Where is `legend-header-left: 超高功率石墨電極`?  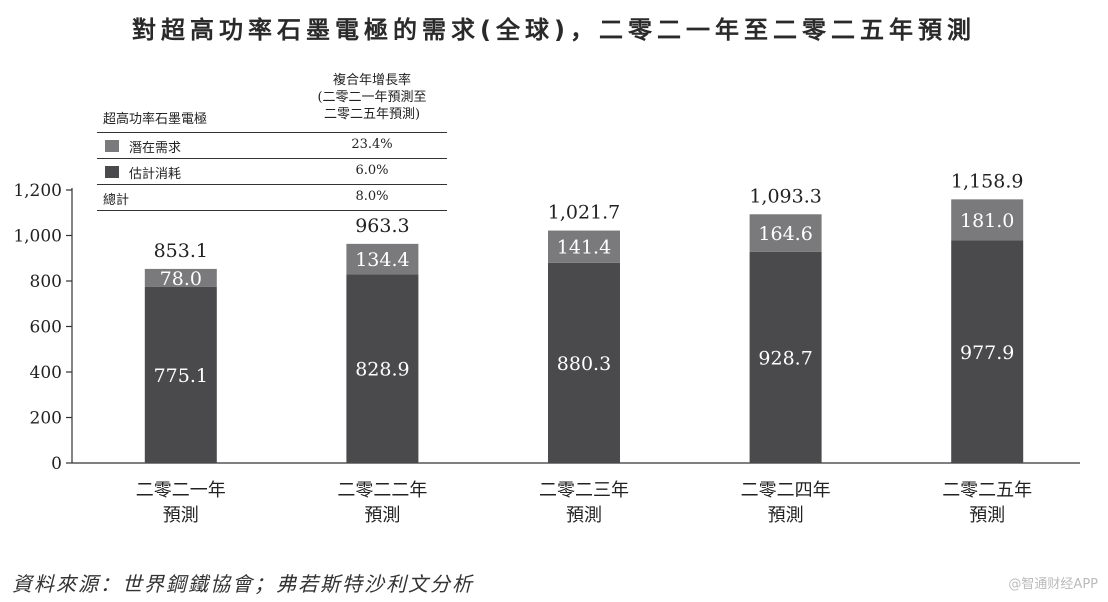
legend-header-left: 超高功率石墨電極 is located at coordinates (155, 119).